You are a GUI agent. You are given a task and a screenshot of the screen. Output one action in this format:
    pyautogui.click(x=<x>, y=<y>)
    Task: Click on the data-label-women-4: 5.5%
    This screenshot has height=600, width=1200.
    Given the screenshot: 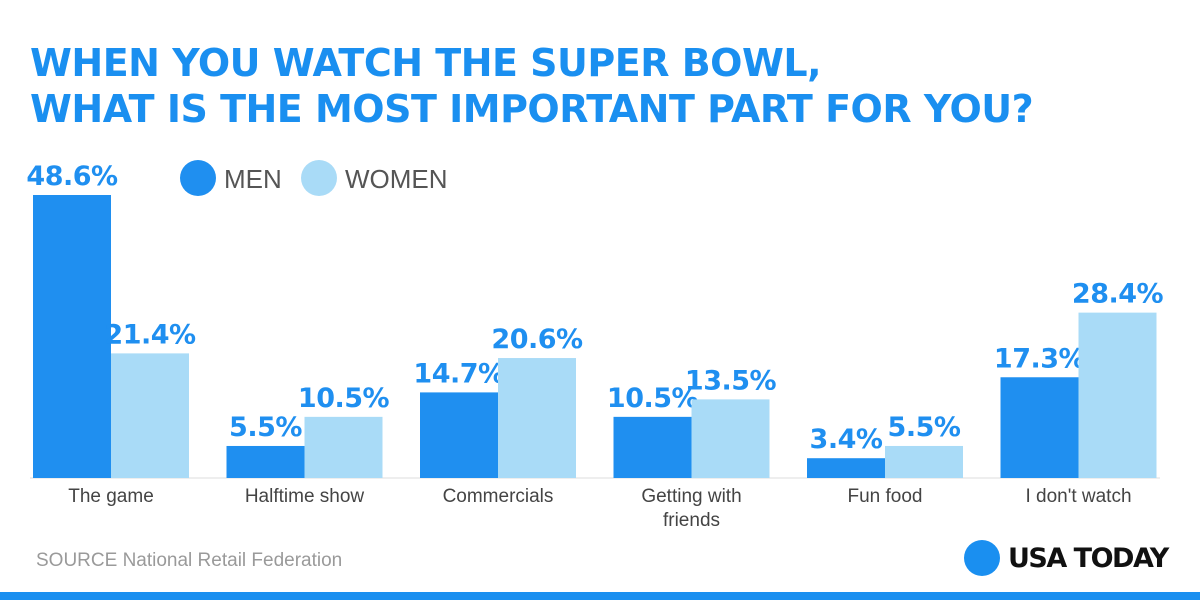 What is the action you would take?
    pyautogui.click(x=924, y=427)
    